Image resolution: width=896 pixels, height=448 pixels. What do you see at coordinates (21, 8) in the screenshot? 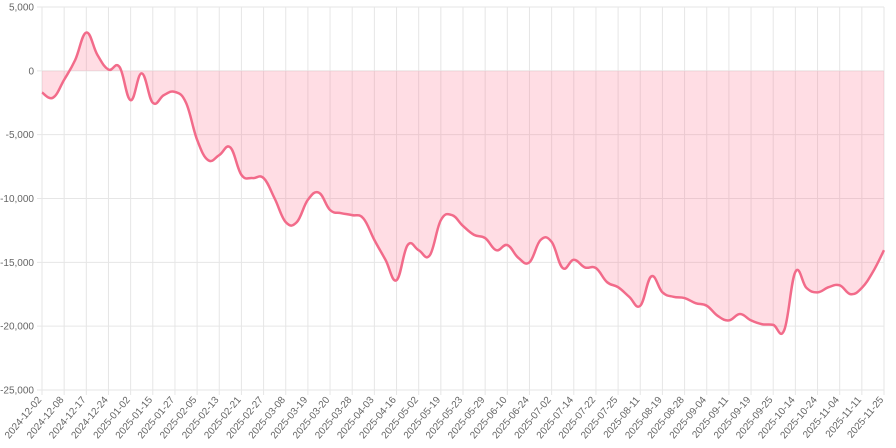
I see `y-tick-label: 5,000` at bounding box center [21, 8].